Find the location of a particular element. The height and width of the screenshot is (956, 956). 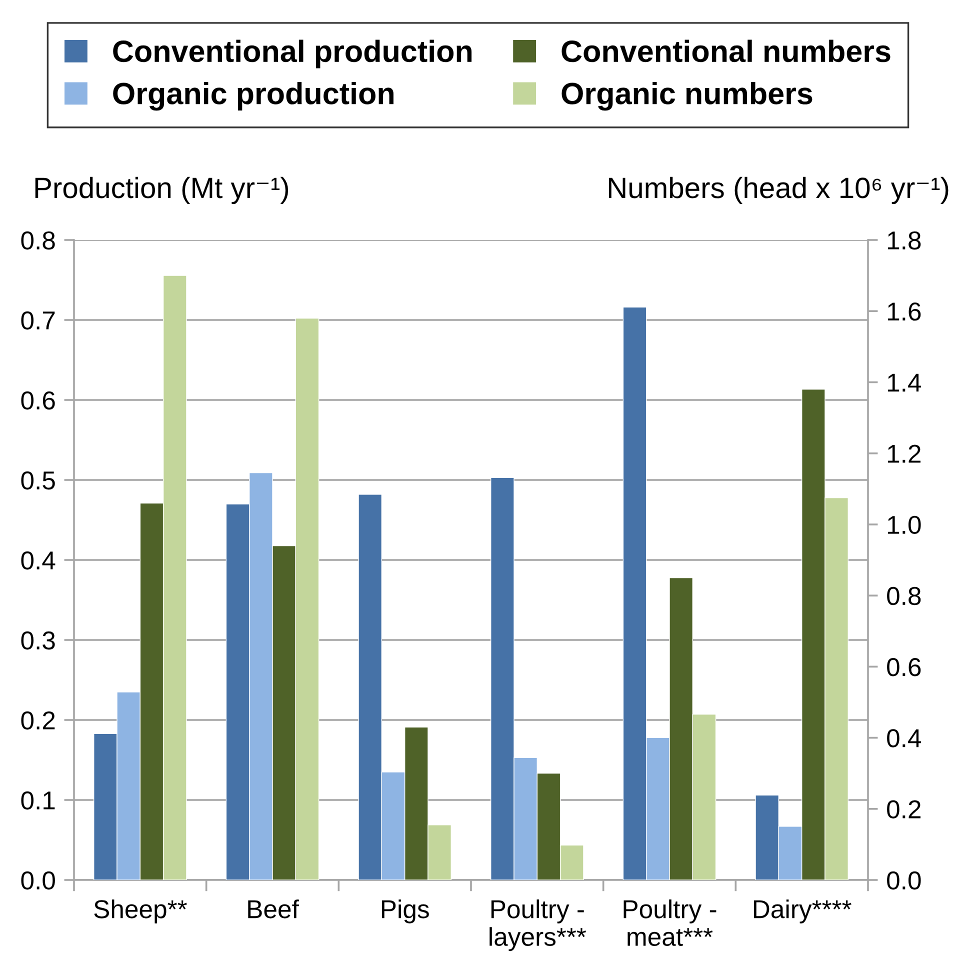

y-tick-label: 0.4 is located at coordinates (38, 560).